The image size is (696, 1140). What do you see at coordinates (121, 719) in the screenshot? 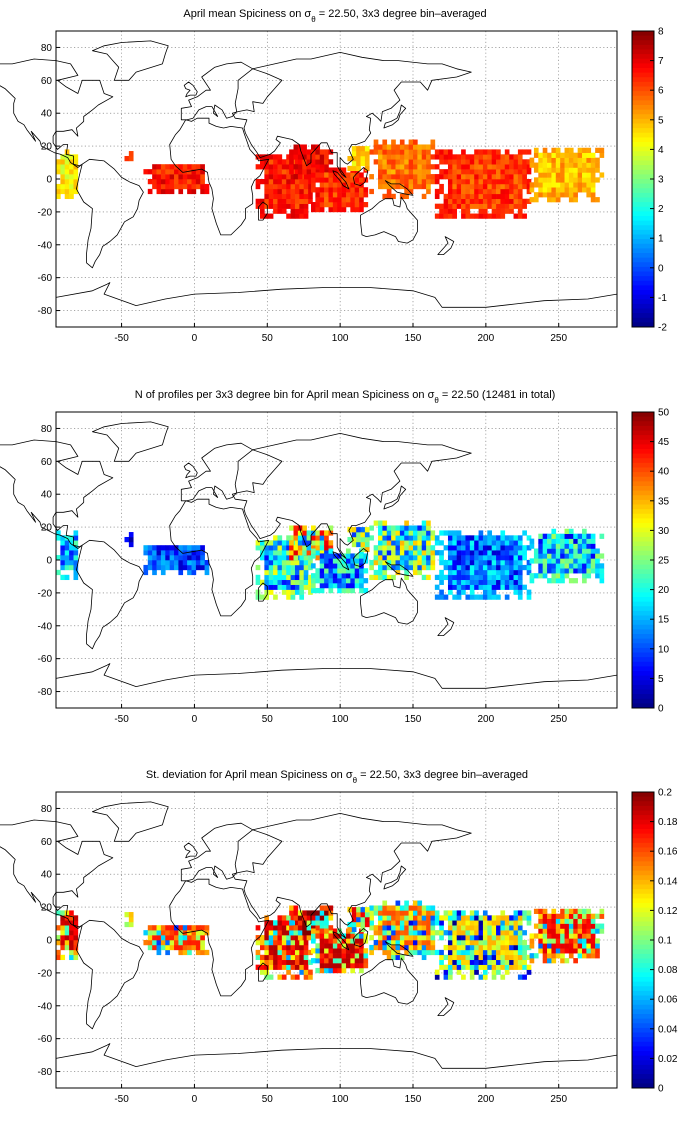
I see `x-tick-label: -50` at bounding box center [121, 719].